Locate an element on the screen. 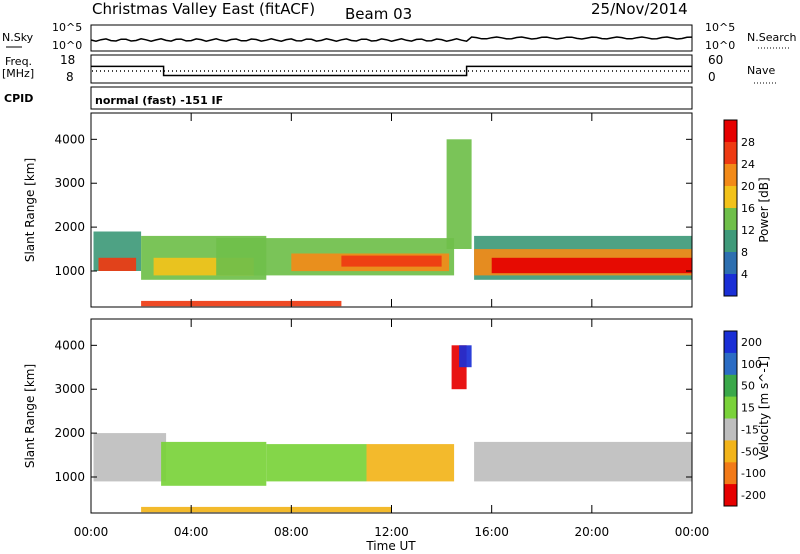 The image size is (800, 554). colorbar-tick-label: 8 is located at coordinates (744, 252).